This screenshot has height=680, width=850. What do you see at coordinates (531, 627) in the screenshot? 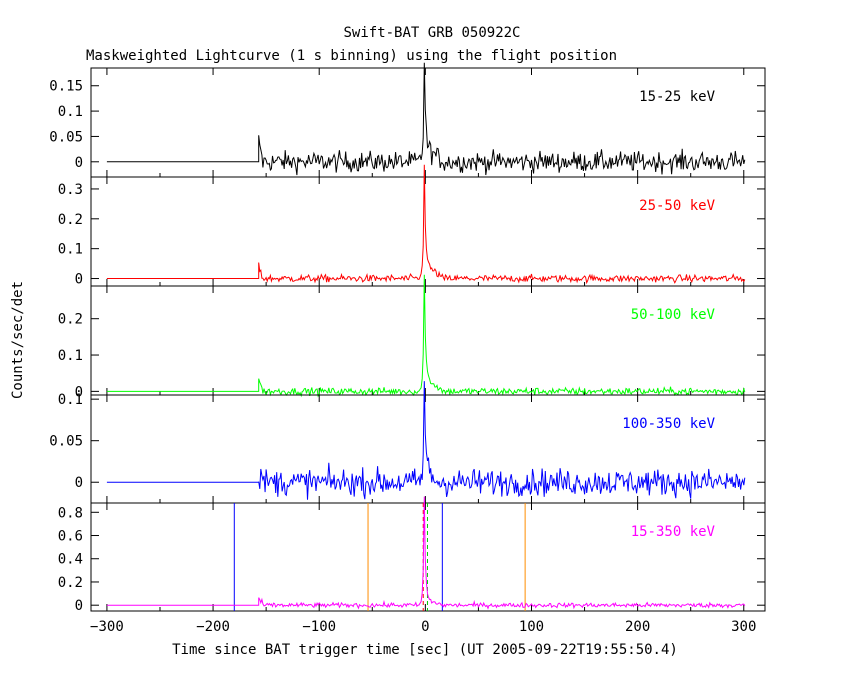
I see `x-tick-label: 100` at bounding box center [531, 627].